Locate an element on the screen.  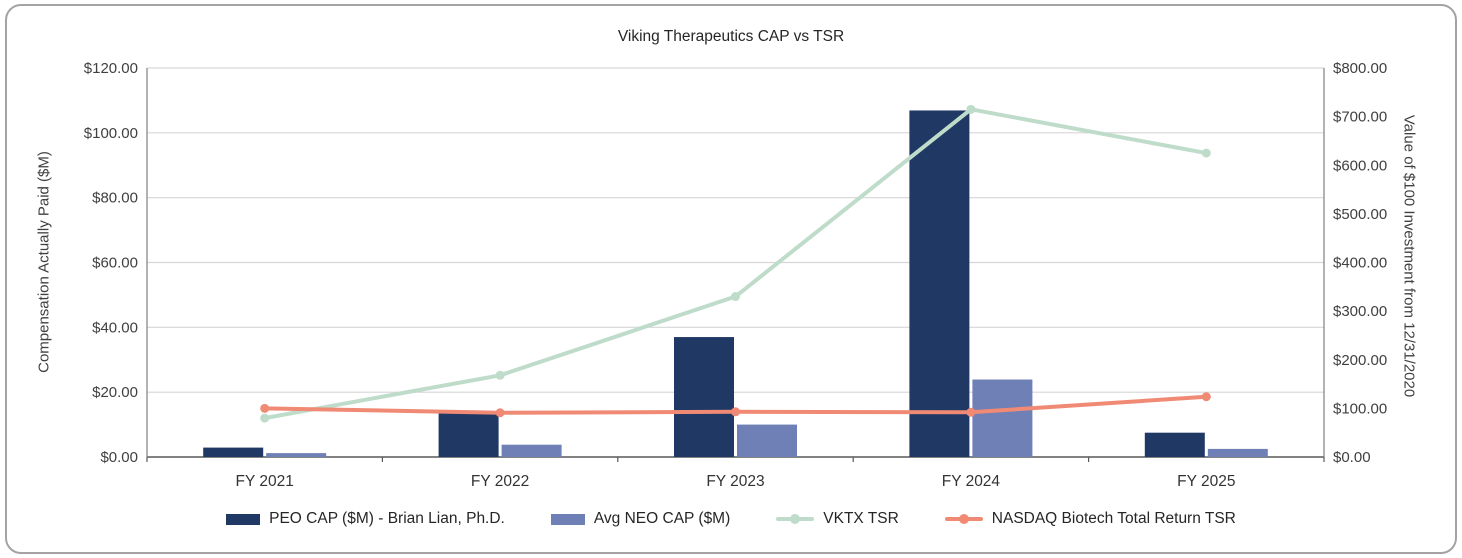
right-axis-title: Value of $100 Investment from 12/31/2020 is located at coordinates (1409, 256).